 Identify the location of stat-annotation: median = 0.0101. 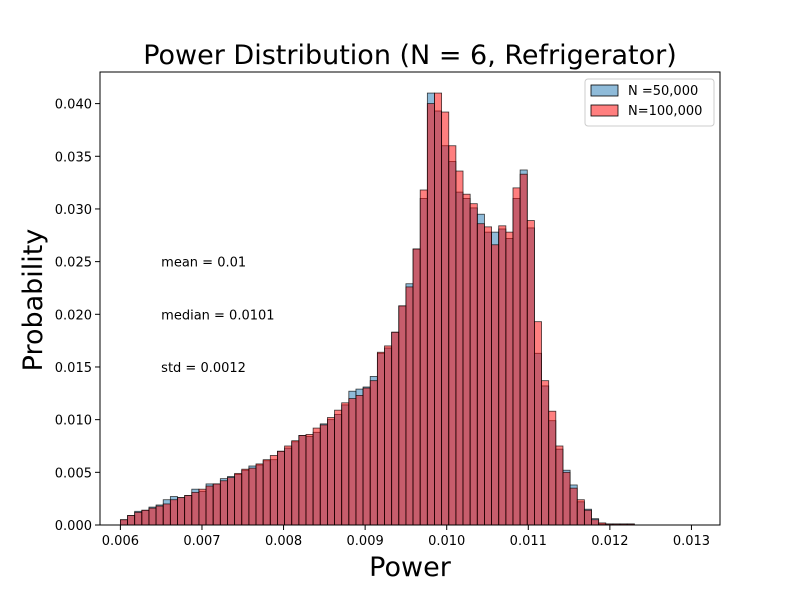
(217, 315).